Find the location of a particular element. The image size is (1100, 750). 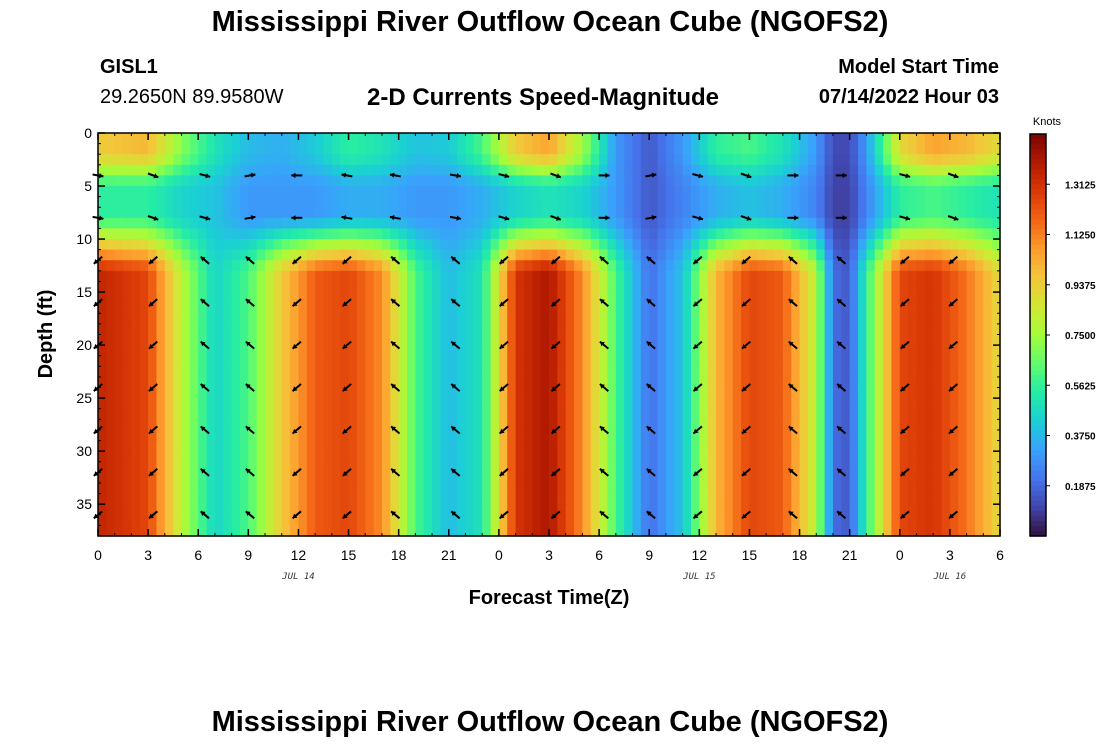

current-arrow is located at coordinates (793, 515).